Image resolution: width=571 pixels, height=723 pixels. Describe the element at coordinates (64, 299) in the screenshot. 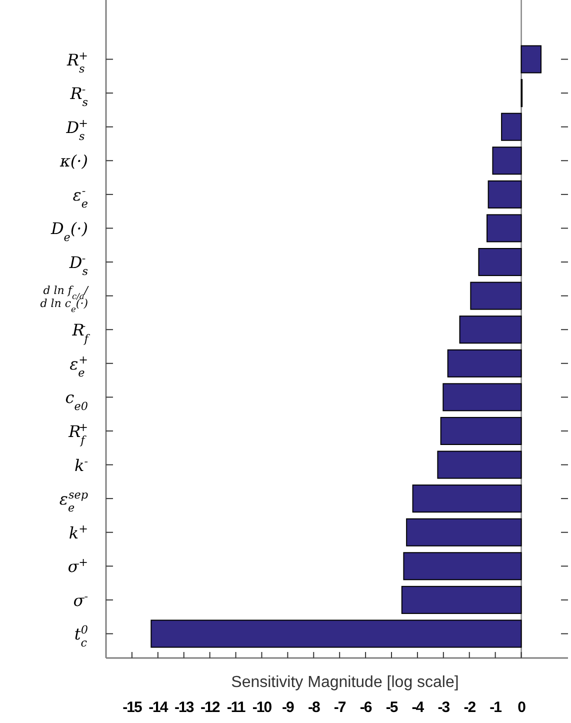

I see `category-label: d ln f$_{c/a}$/d ln c$_{e}$(·)` at that location.